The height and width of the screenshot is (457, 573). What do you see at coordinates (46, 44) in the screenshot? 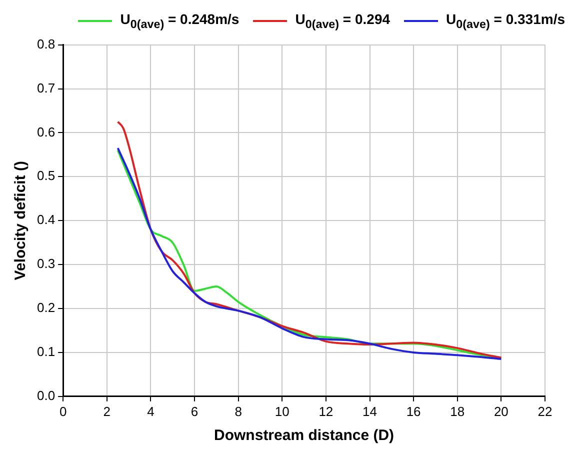
I see `y-tick-label: 0.8` at bounding box center [46, 44].